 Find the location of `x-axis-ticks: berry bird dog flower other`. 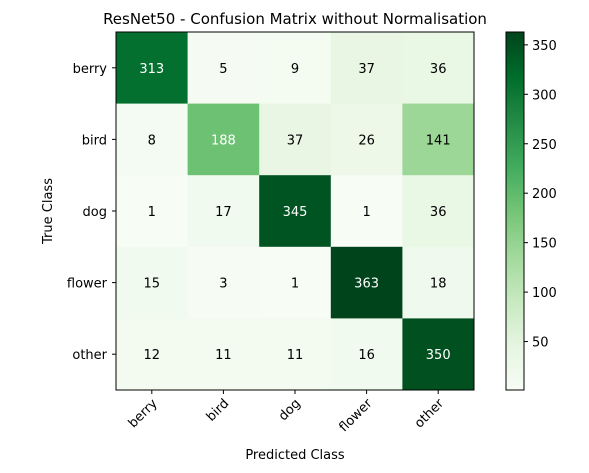

x-axis-ticks: berry bird dog flower other is located at coordinates (287, 412).